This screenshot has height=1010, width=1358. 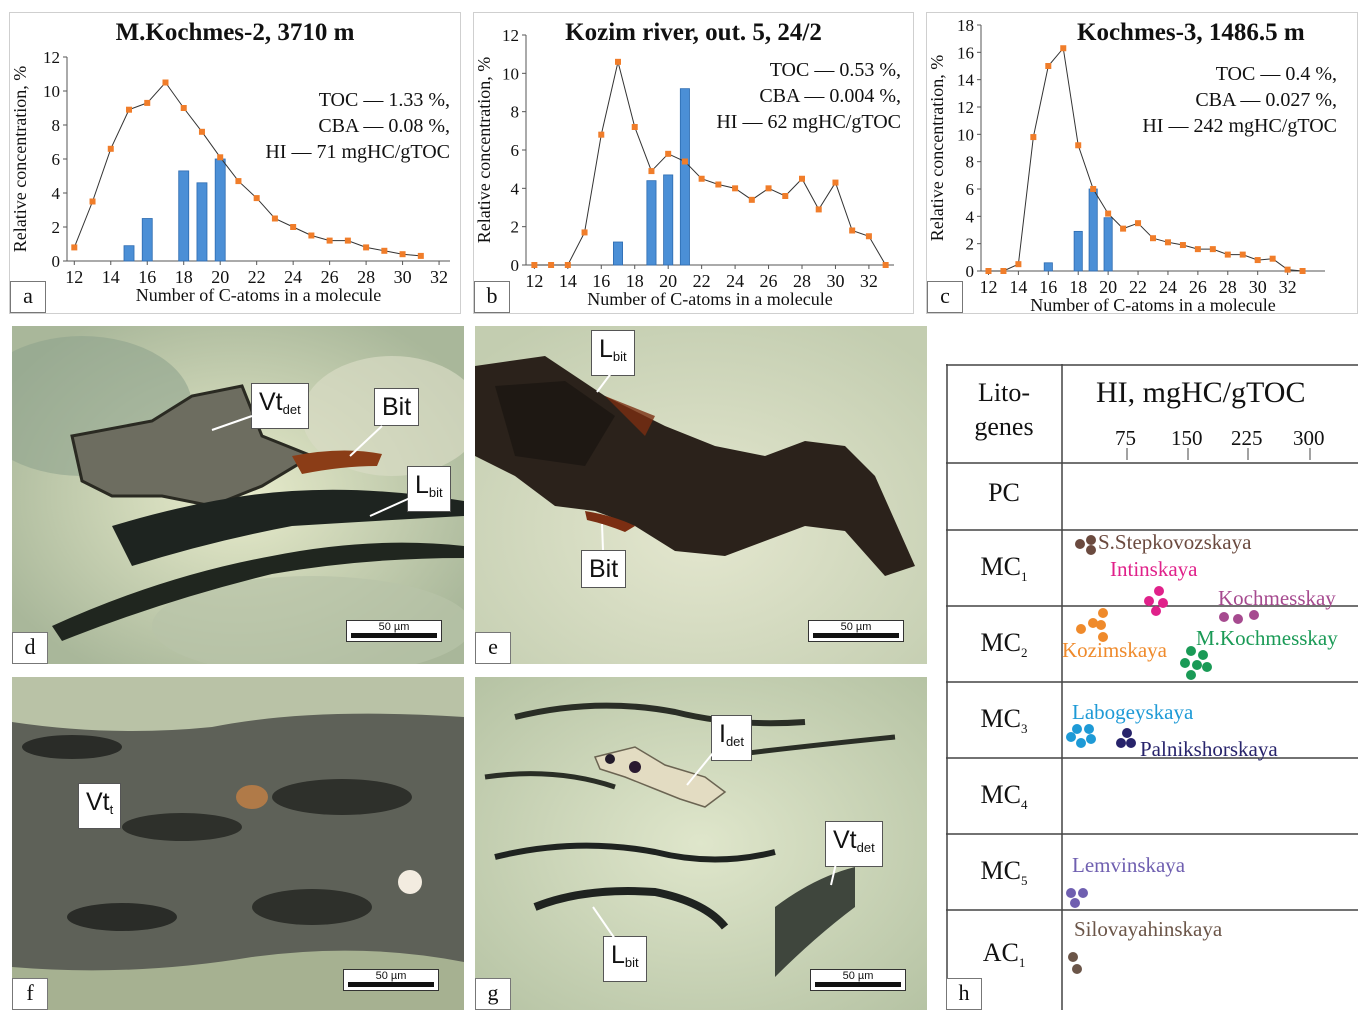 I want to click on x-tick-label: 28, so click(x=1228, y=287).